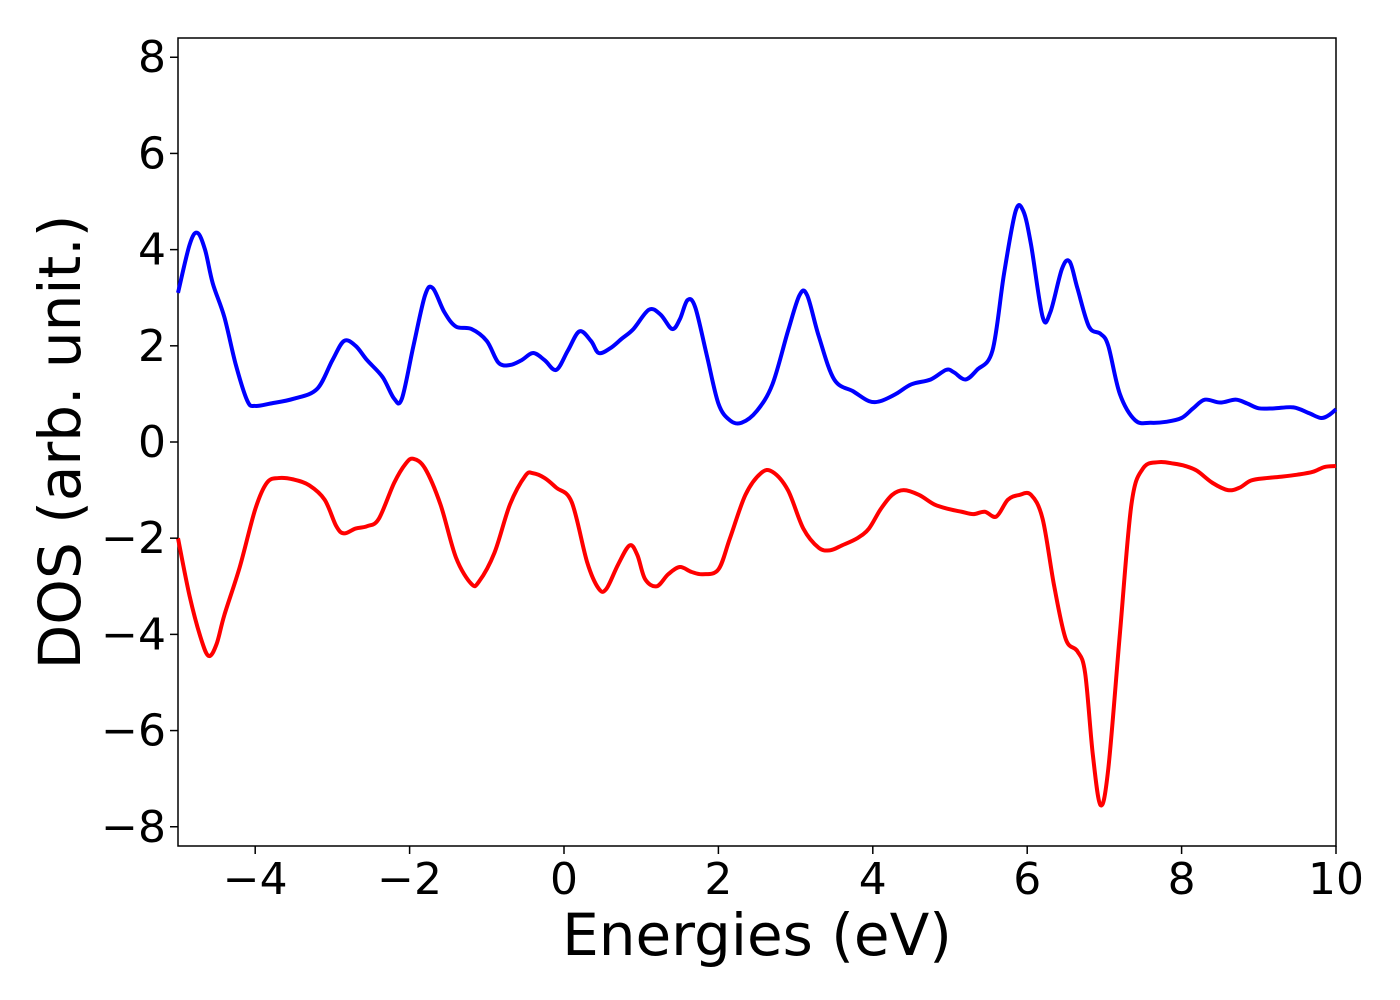 This screenshot has width=1400, height=1000. Describe the element at coordinates (564, 879) in the screenshot. I see `x-tick-label: 0` at that location.